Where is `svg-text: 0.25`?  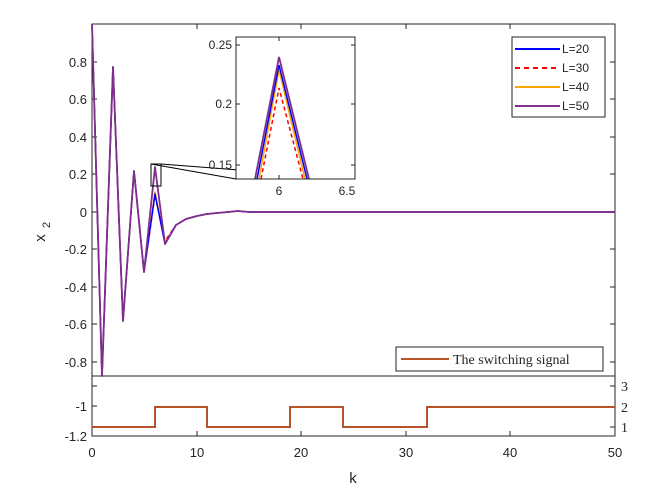 svg-text: 0.25 is located at coordinates (221, 45).